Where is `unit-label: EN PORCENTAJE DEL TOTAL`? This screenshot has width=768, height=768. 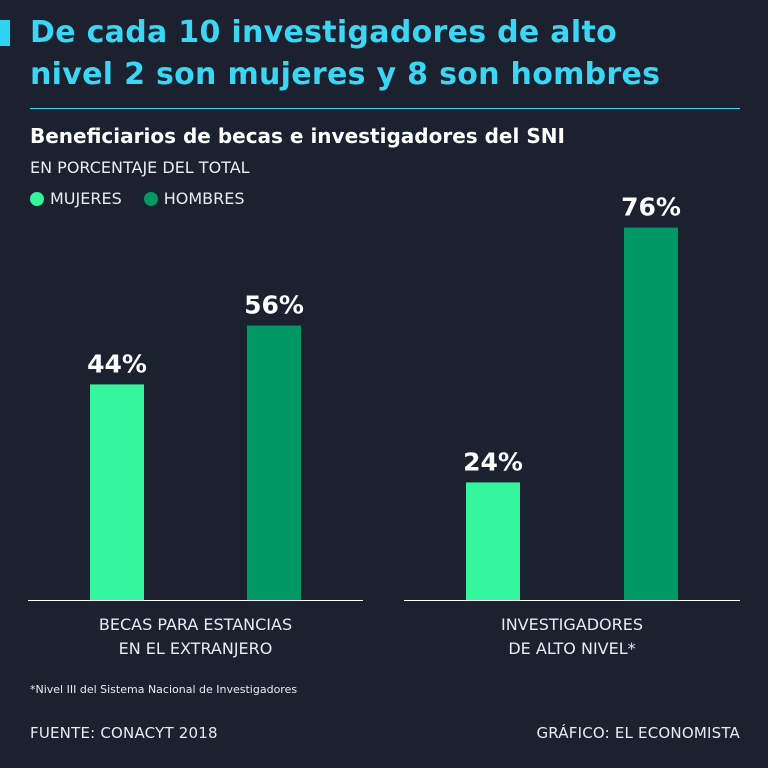 unit-label: EN PORCENTAJE DEL TOTAL is located at coordinates (140, 167).